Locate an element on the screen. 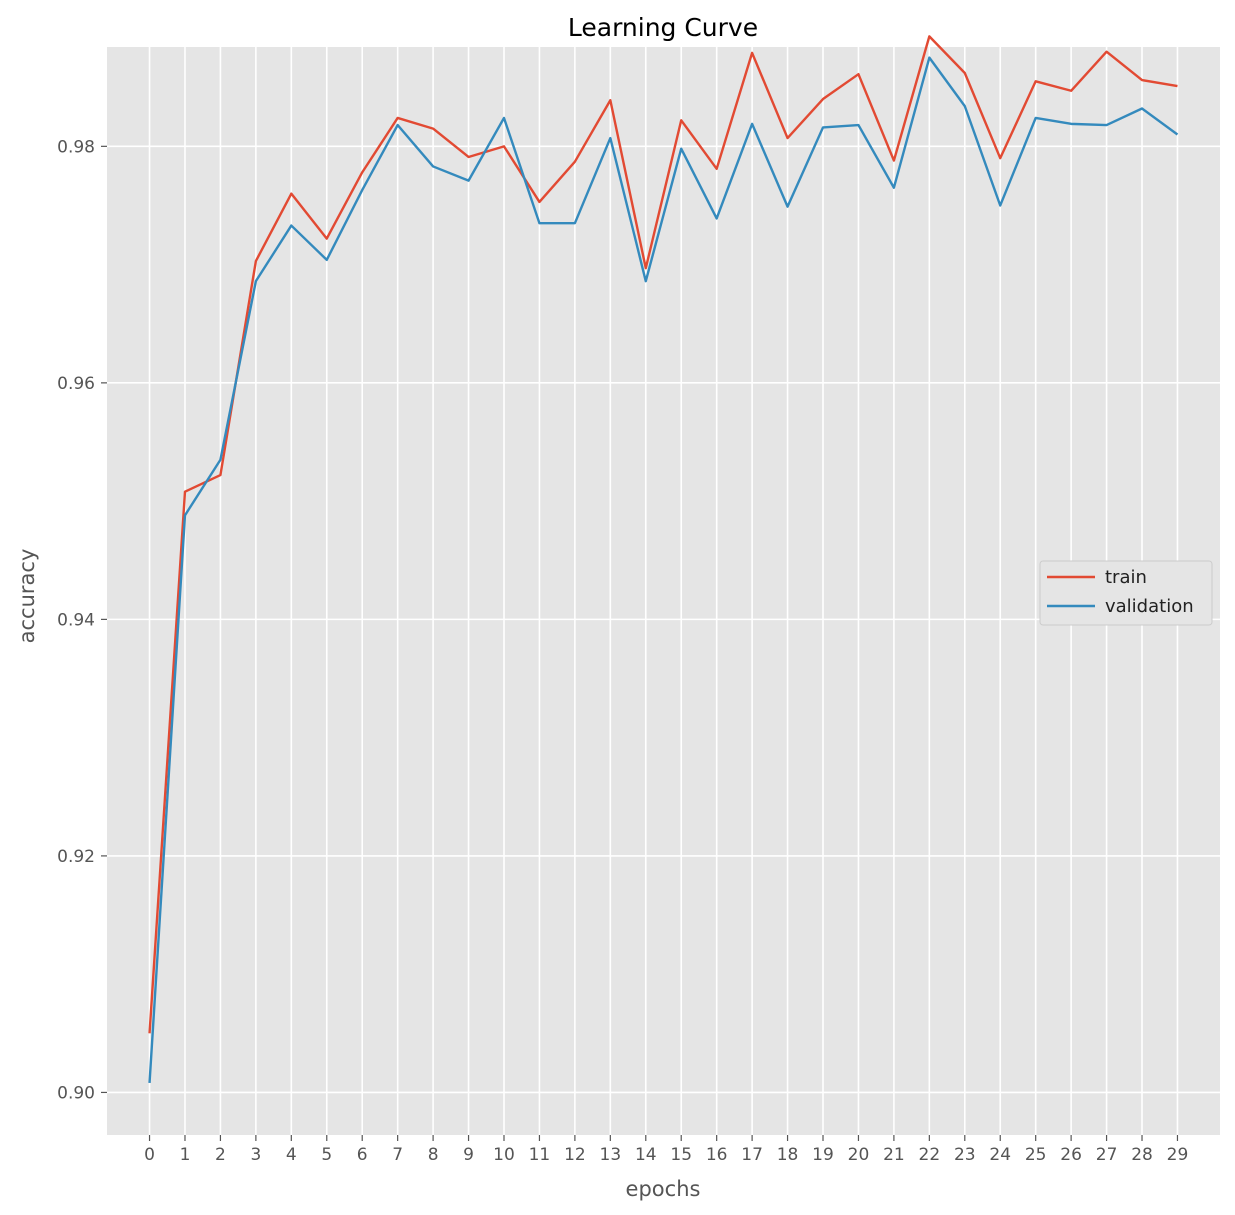 The width and height of the screenshot is (1235, 1215). x-tick-label: 28 is located at coordinates (1142, 1155).